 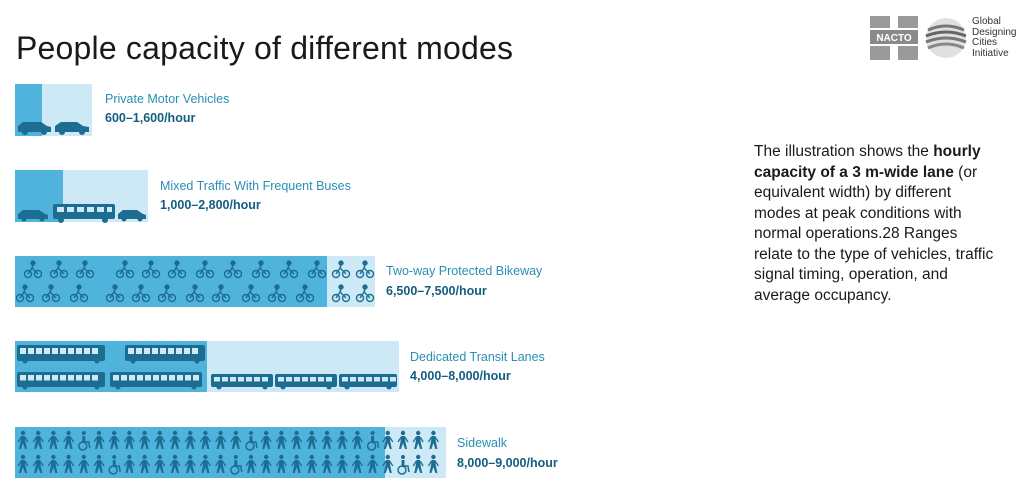 I want to click on page-title: People capacity of different modes, so click(x=265, y=48).